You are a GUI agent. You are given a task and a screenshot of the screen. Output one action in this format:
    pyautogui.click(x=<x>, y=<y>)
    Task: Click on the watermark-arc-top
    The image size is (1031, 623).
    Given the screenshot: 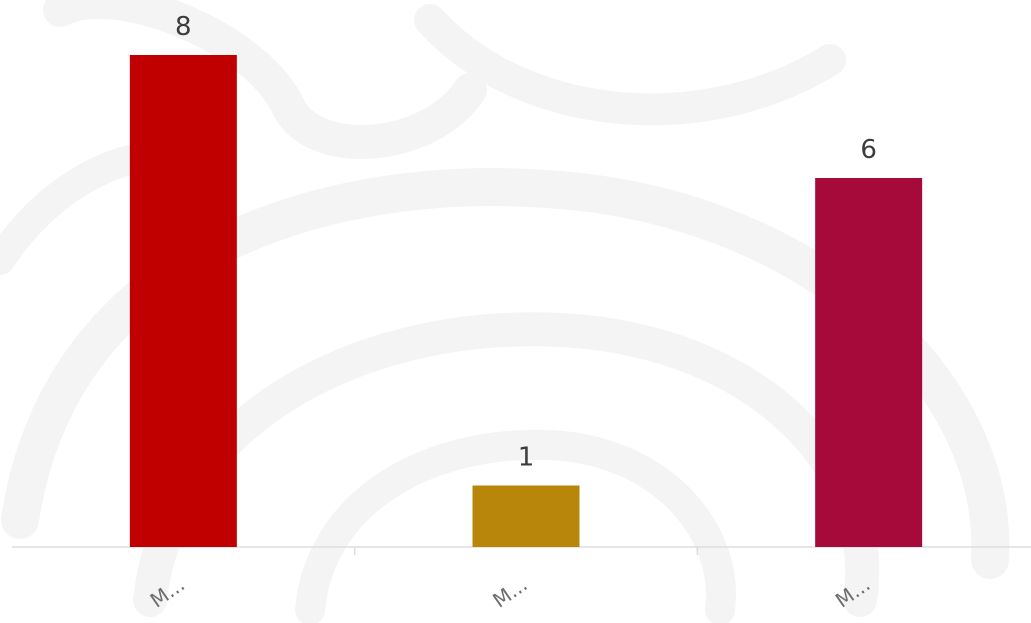 What is the action you would take?
    pyautogui.click(x=265, y=79)
    